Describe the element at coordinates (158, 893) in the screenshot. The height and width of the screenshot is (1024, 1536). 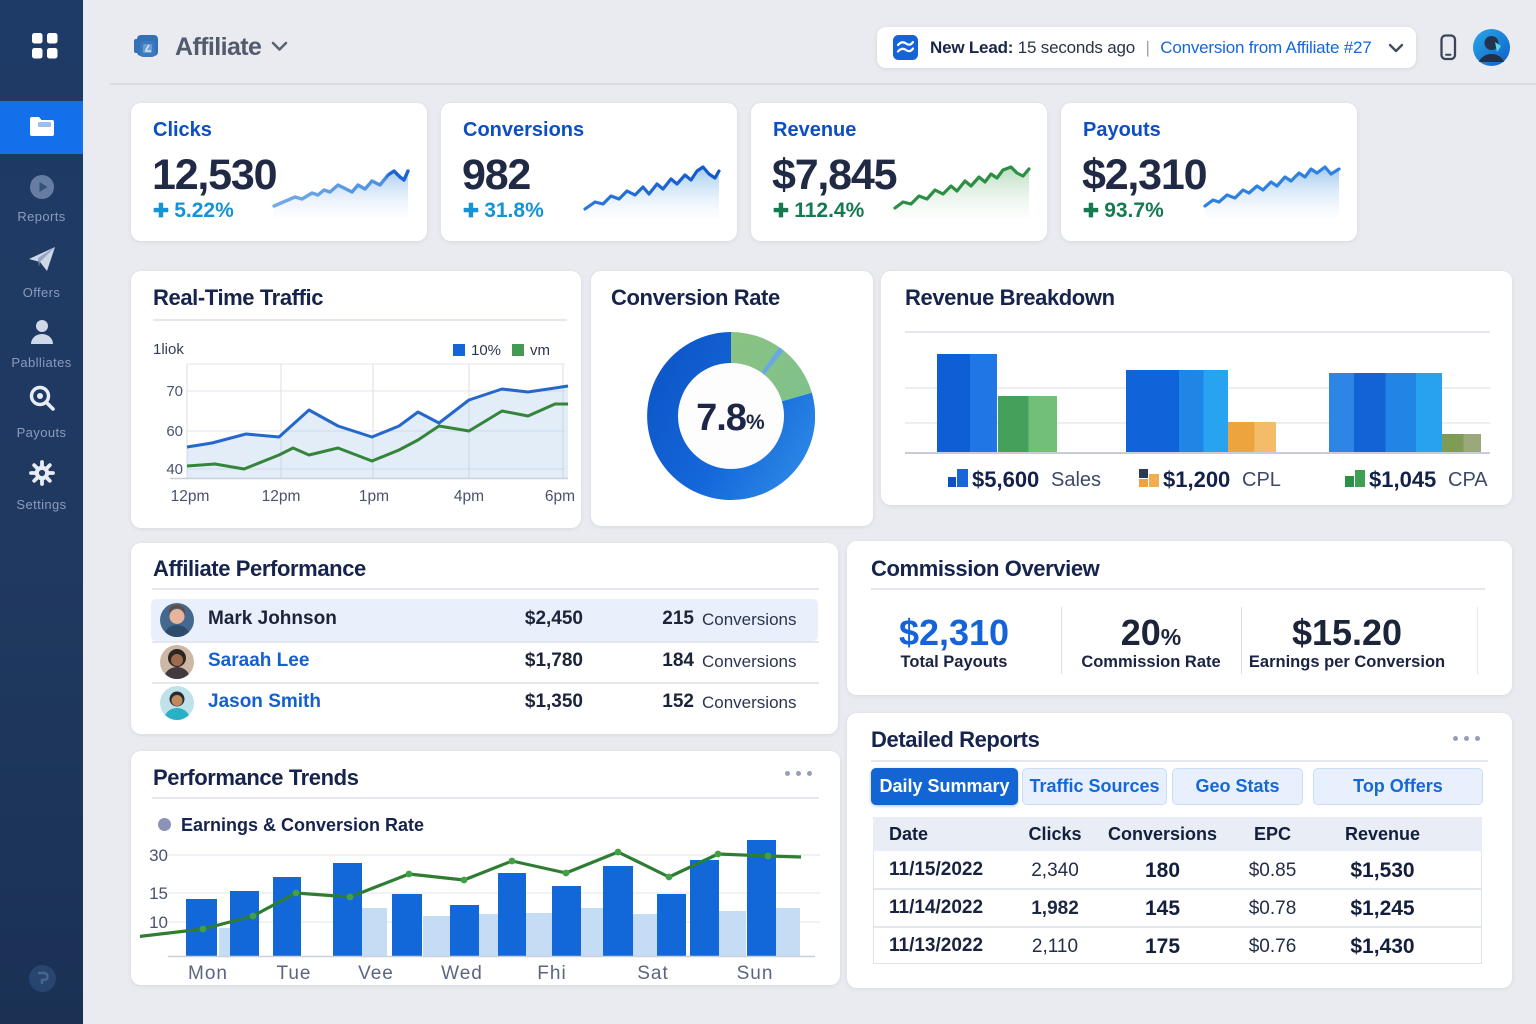
I see `svg-text: 15` at that location.